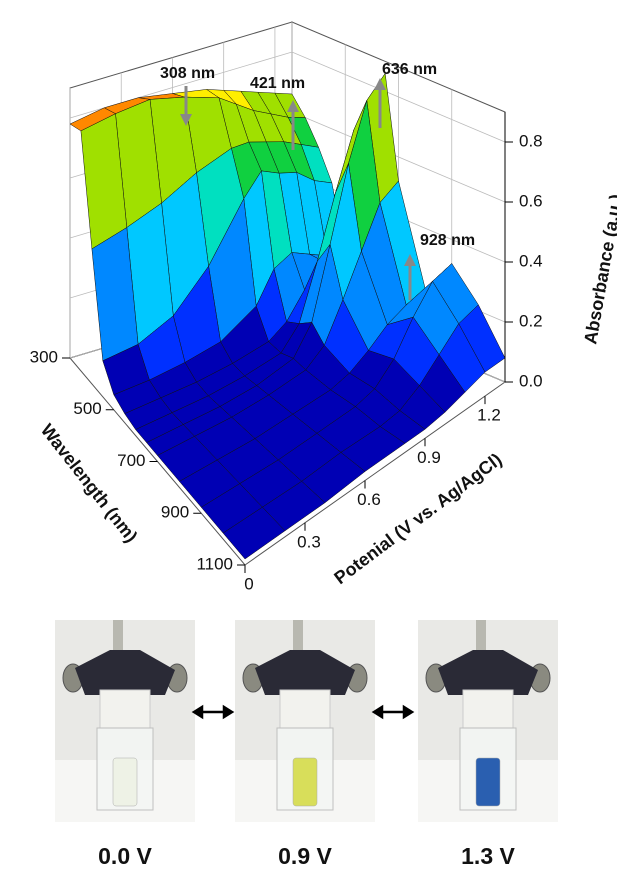 The height and width of the screenshot is (892, 617). I want to click on annotation: 928 nm, so click(447, 240).